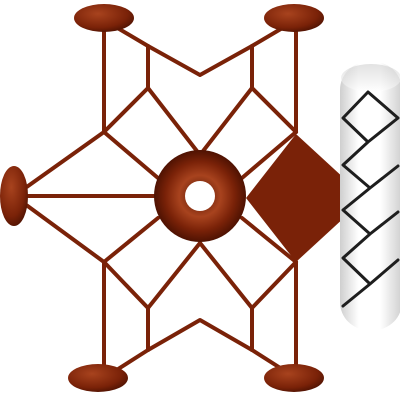 This screenshot has width=400, height=400. Describe the element at coordinates (152, 121) in the screenshot. I see `edge-upper-lattice-left` at that location.